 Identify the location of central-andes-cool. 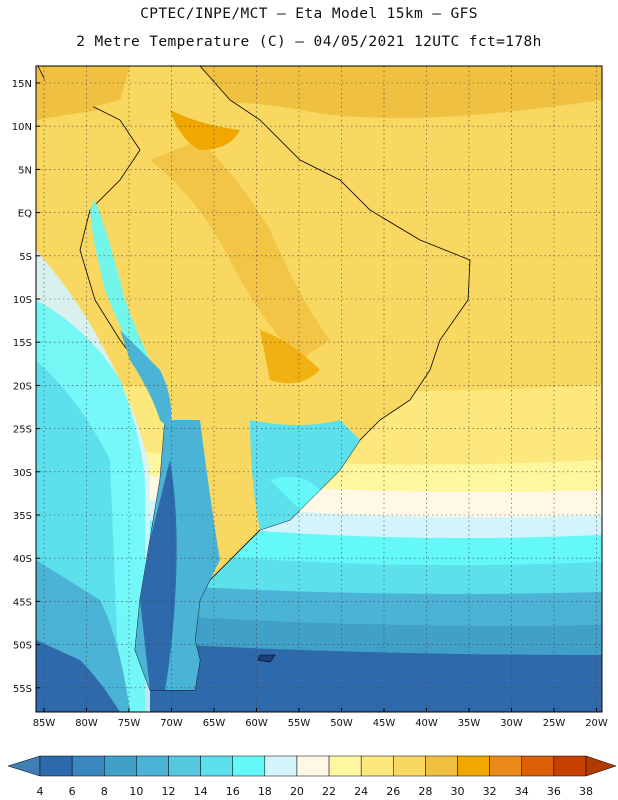
(146, 380).